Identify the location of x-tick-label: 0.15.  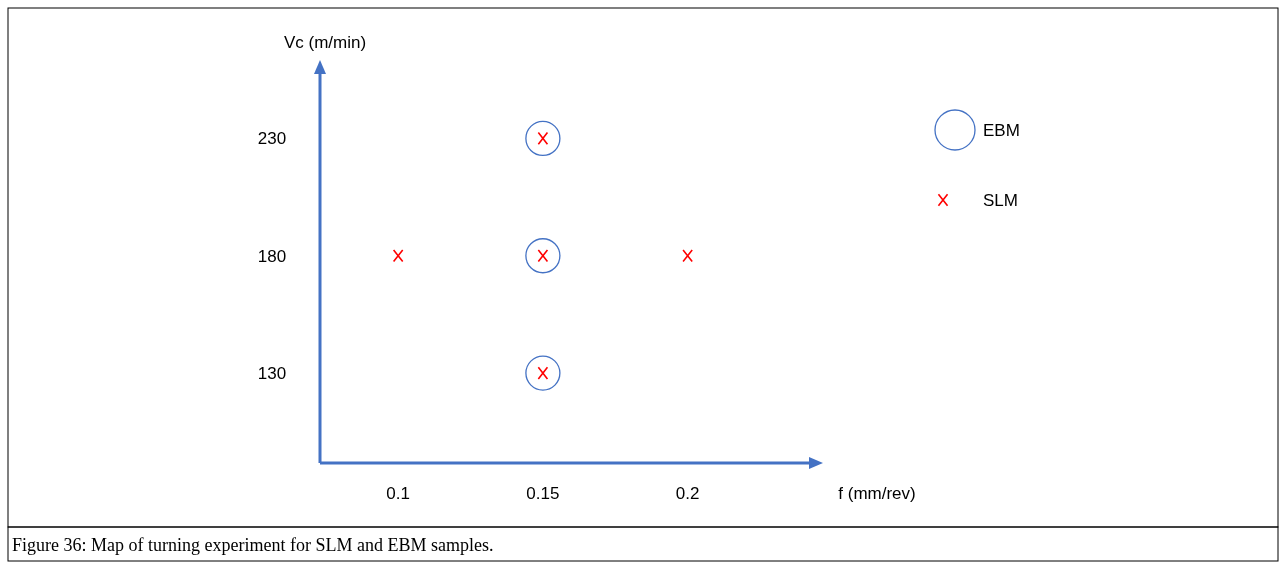
(543, 493).